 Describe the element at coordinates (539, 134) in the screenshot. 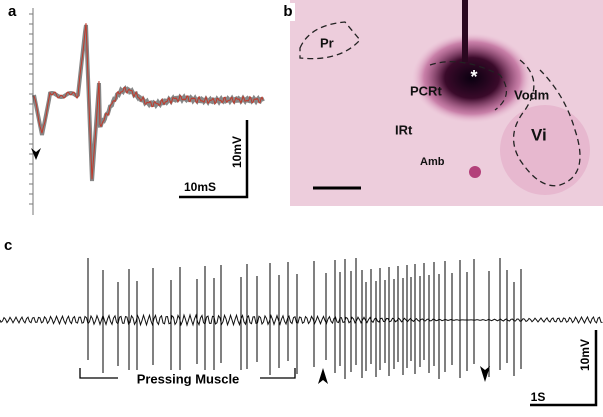

I see `region-label: Vi` at that location.